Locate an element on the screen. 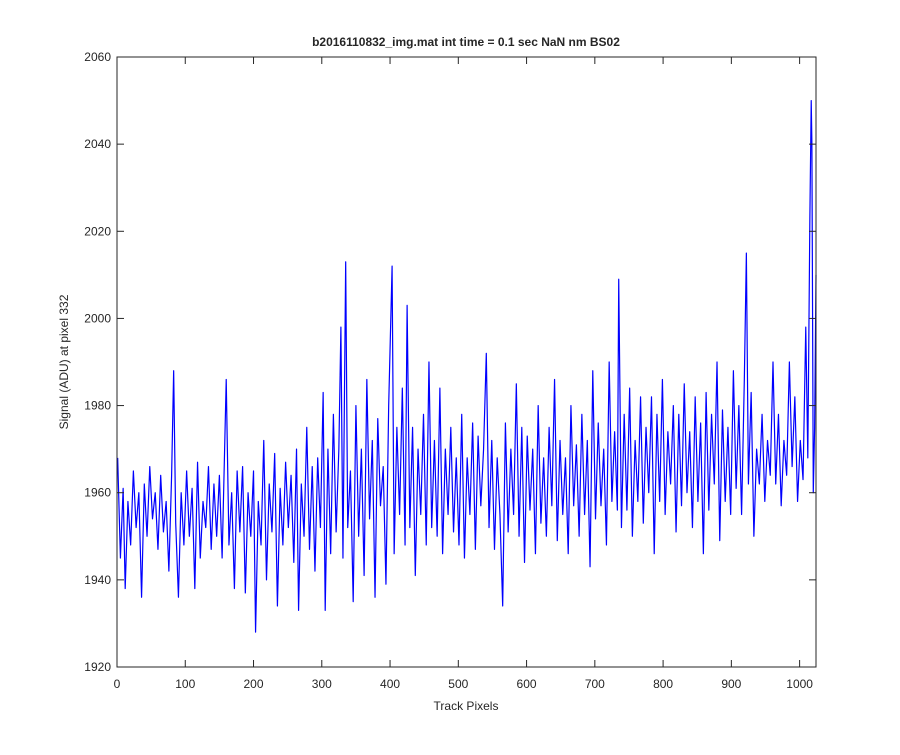 This screenshot has height=755, width=900. x-tick-label: 700 is located at coordinates (595, 684).